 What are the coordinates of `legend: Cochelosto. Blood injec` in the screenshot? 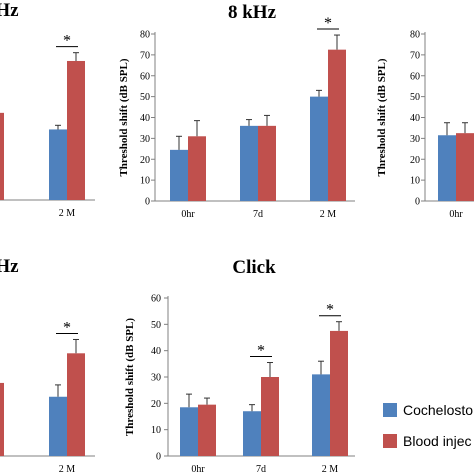 It's located at (428, 425).